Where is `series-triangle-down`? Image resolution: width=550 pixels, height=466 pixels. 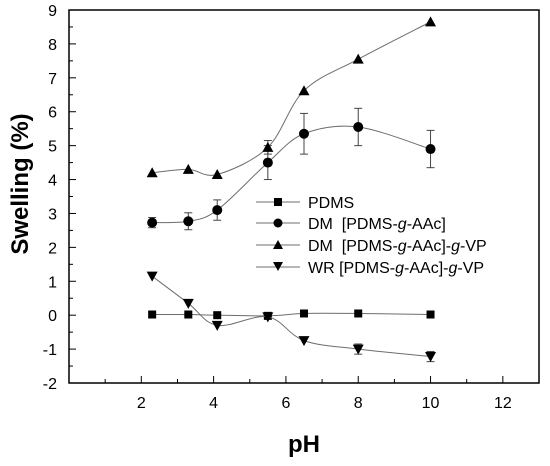 series-triangle-down is located at coordinates (291, 317).